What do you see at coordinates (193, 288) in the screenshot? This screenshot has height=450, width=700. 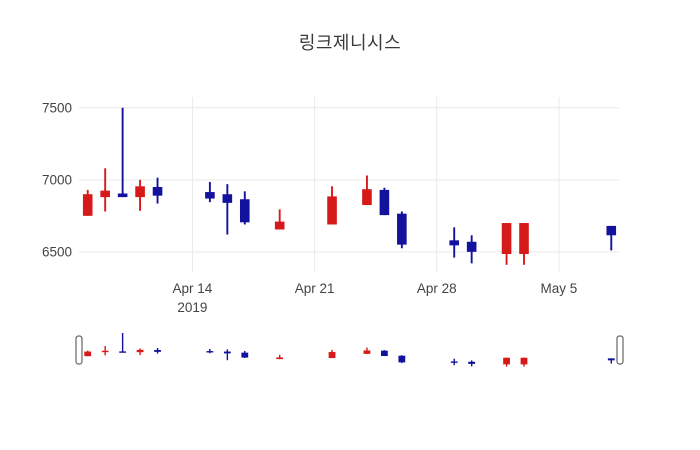 I see `x-tick-label: Apr 14` at bounding box center [193, 288].